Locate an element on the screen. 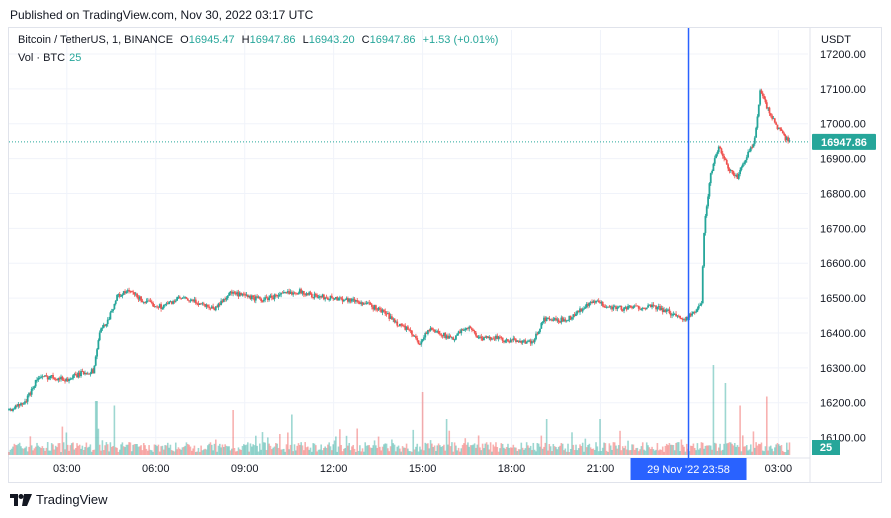  currency-label: USDT is located at coordinates (836, 40).